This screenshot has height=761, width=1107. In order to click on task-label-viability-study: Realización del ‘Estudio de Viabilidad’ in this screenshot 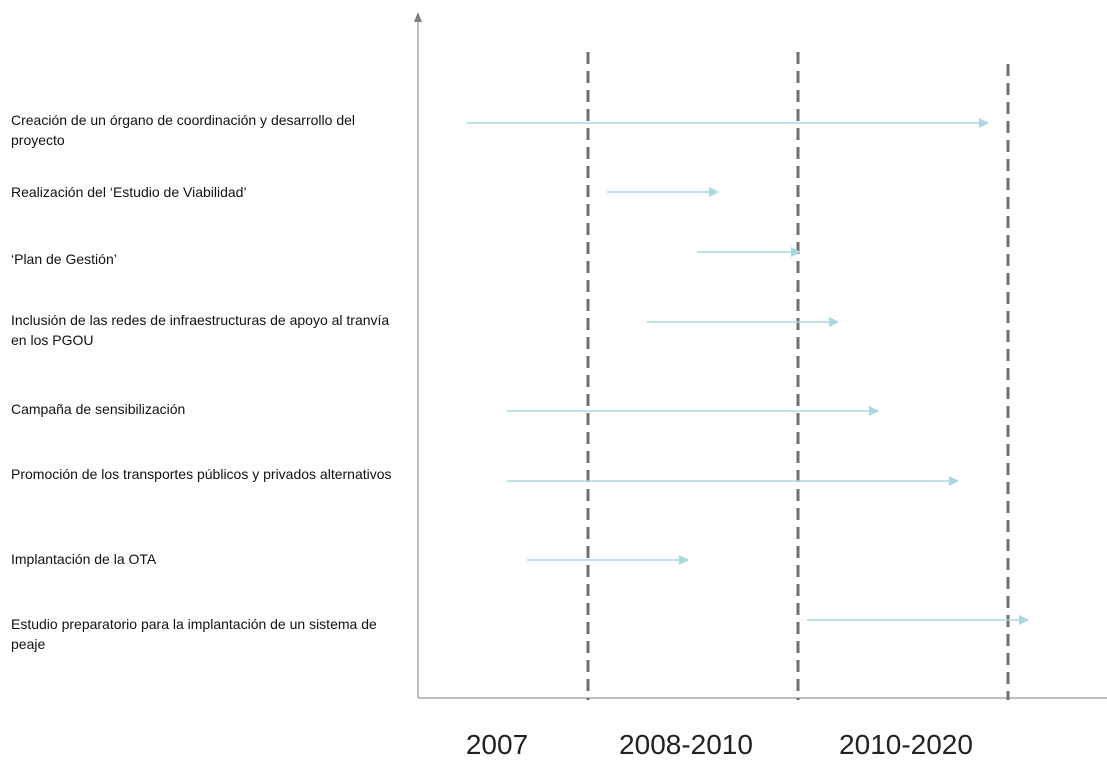, I will do `click(129, 192)`.